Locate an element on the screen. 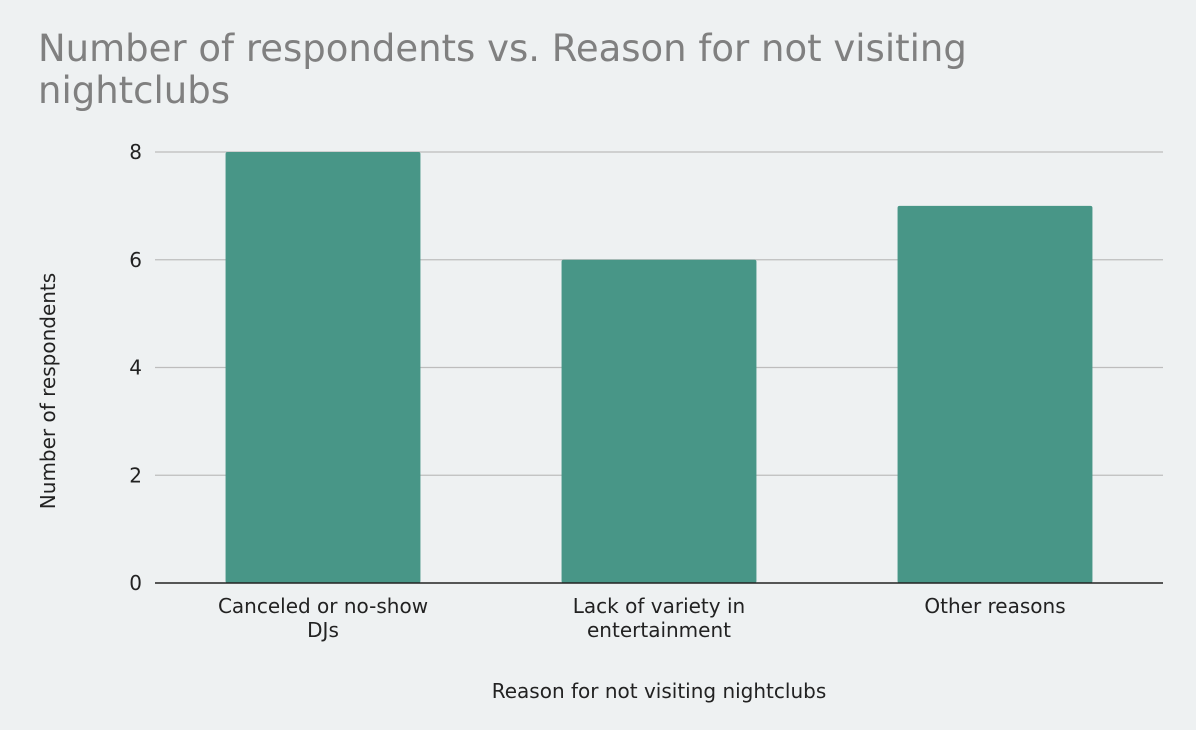 The width and height of the screenshot is (1196, 730). y-tick-label: 2 is located at coordinates (135, 475).